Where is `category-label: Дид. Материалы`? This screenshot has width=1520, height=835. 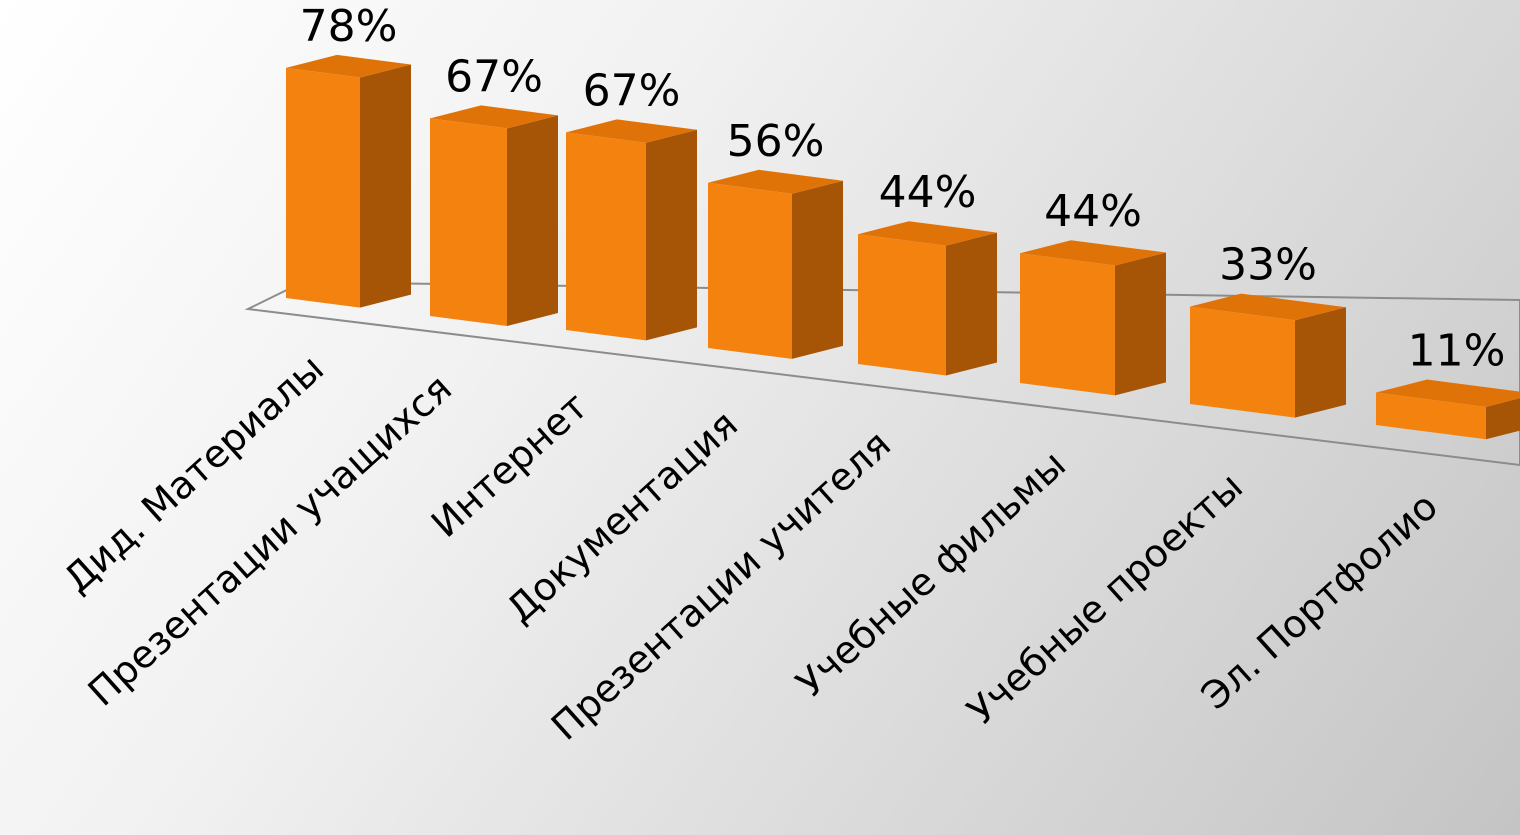 category-label: Дид. Материалы is located at coordinates (193, 473).